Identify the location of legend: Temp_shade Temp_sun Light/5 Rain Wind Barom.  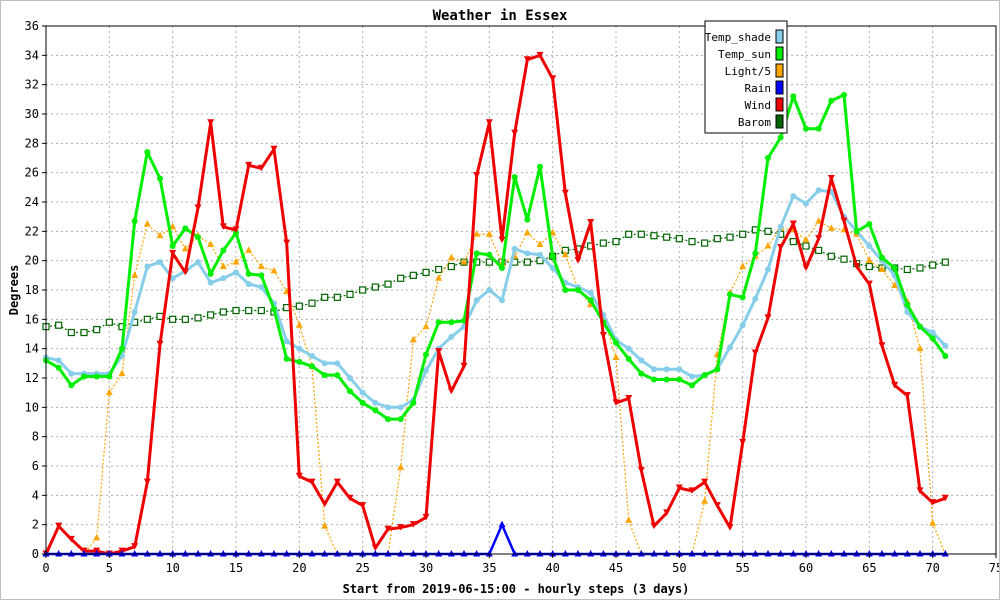
(746, 77).